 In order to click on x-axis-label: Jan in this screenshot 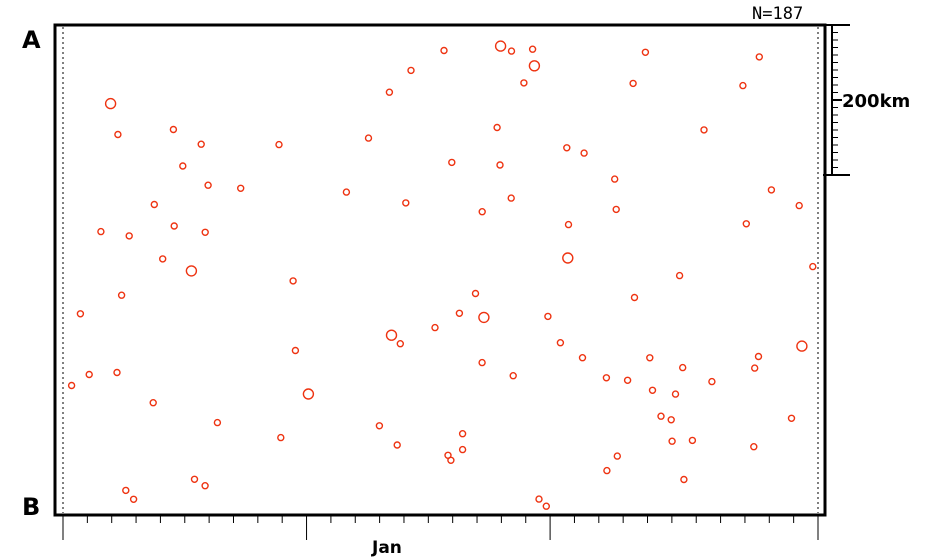, I will do `click(386, 548)`.